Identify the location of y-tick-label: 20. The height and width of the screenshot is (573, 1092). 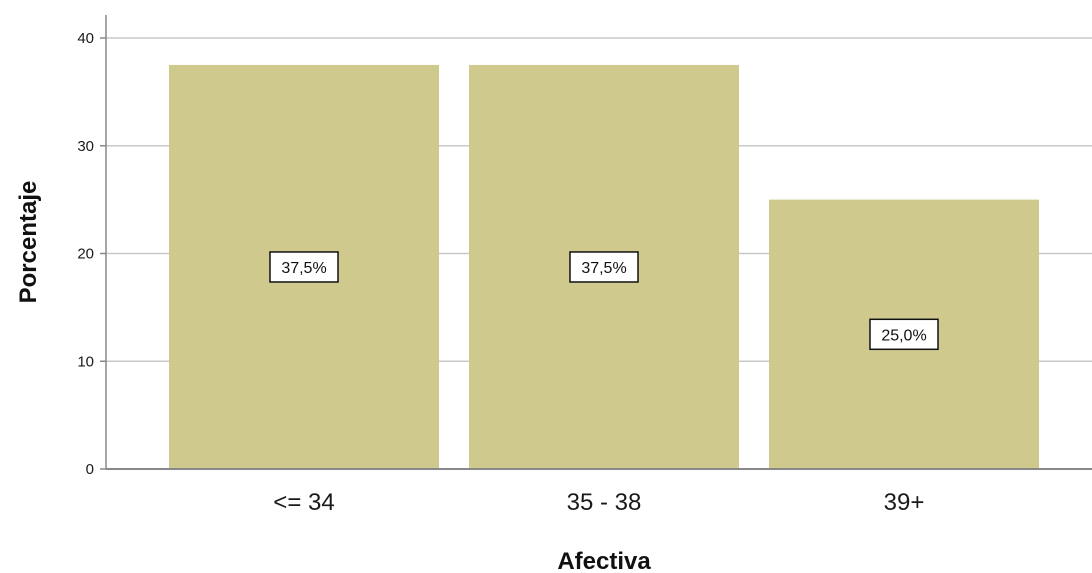
(85, 254).